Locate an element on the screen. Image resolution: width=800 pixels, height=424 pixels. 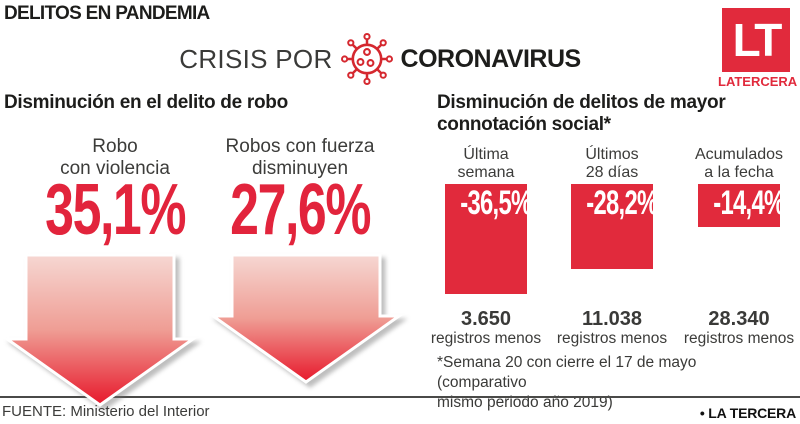
bar-count: 3.650 registros menos is located at coordinates (486, 328).